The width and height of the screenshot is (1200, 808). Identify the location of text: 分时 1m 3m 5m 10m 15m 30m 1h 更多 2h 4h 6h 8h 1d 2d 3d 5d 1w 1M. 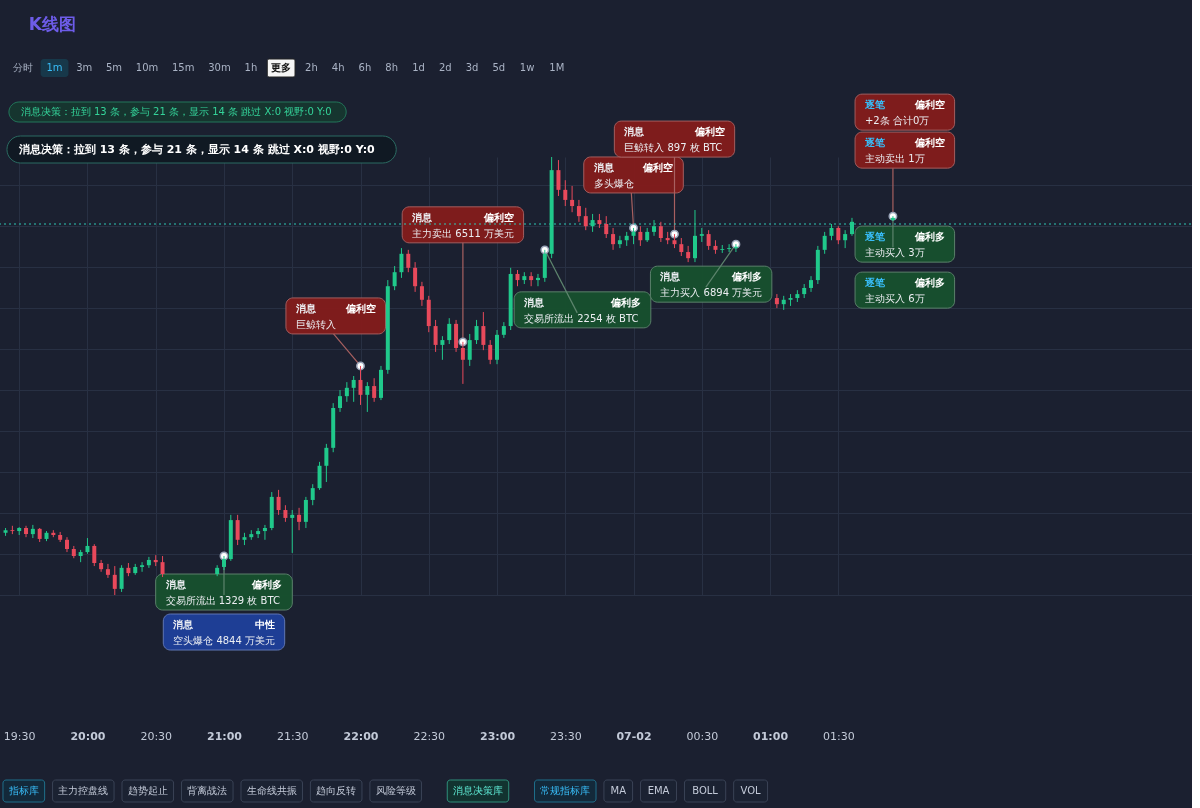
(288, 67).